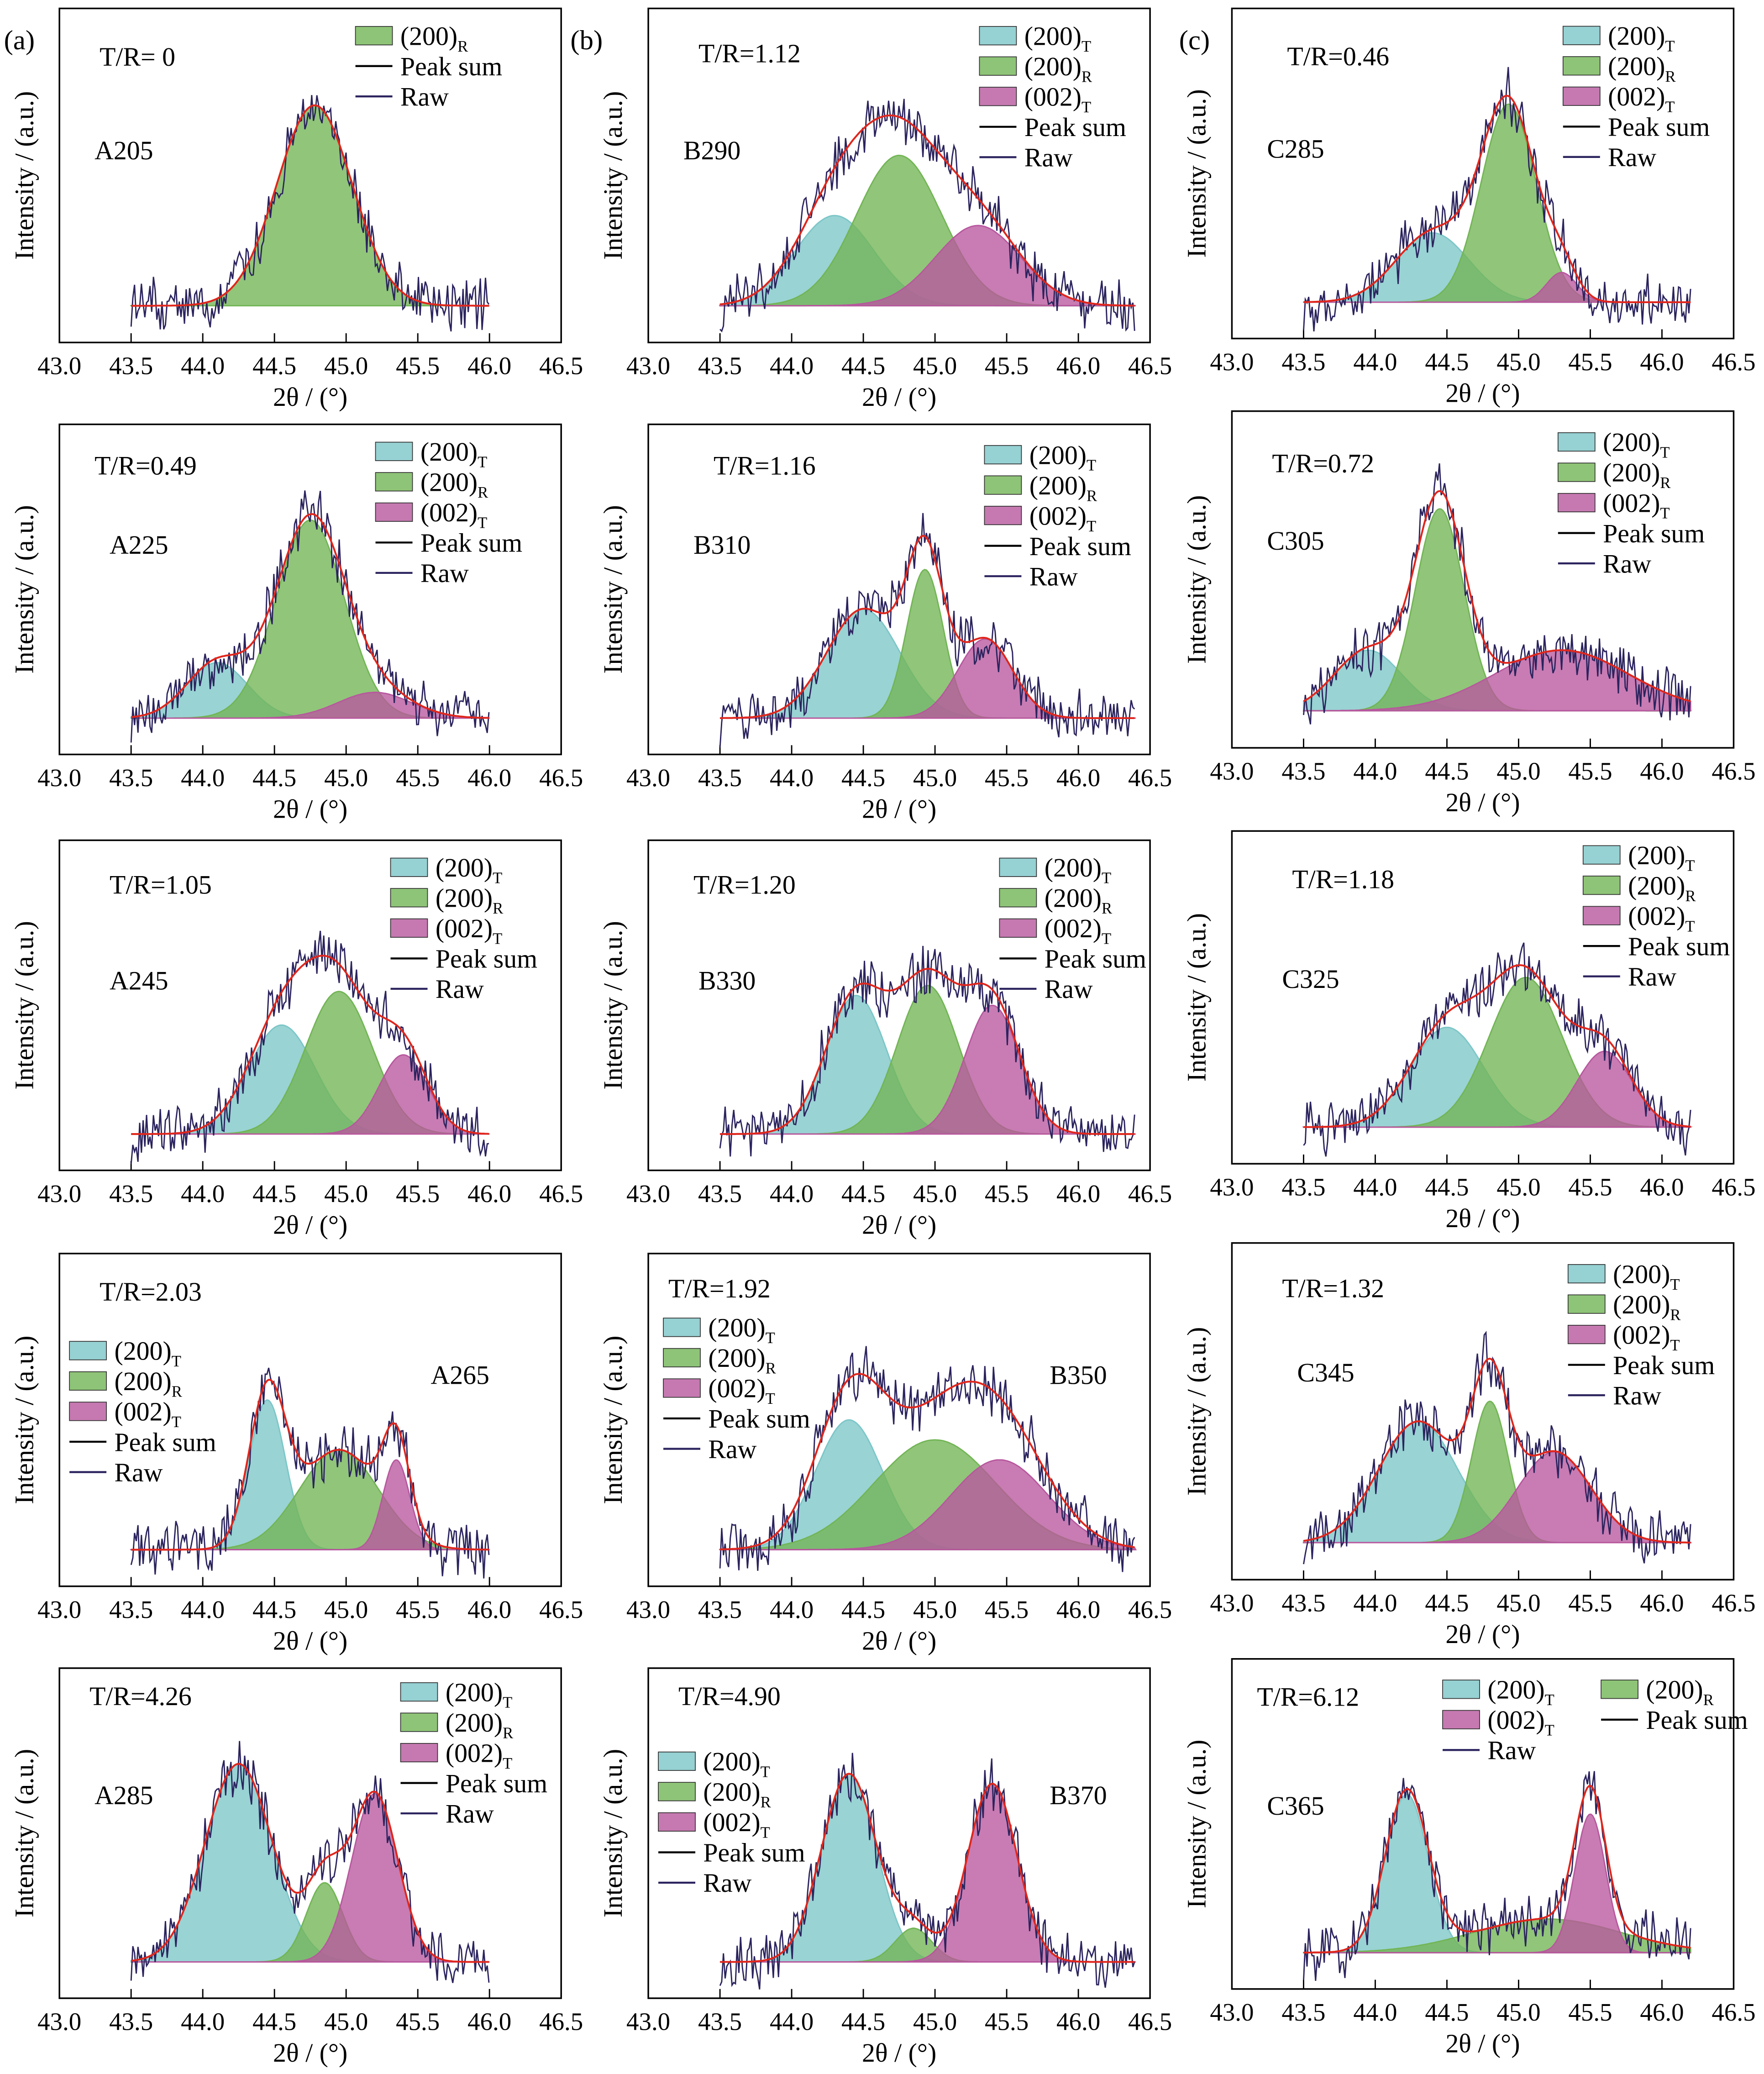 The height and width of the screenshot is (2074, 1764). What do you see at coordinates (765, 465) in the screenshot?
I see `ratio-label: T/R=1.16` at bounding box center [765, 465].